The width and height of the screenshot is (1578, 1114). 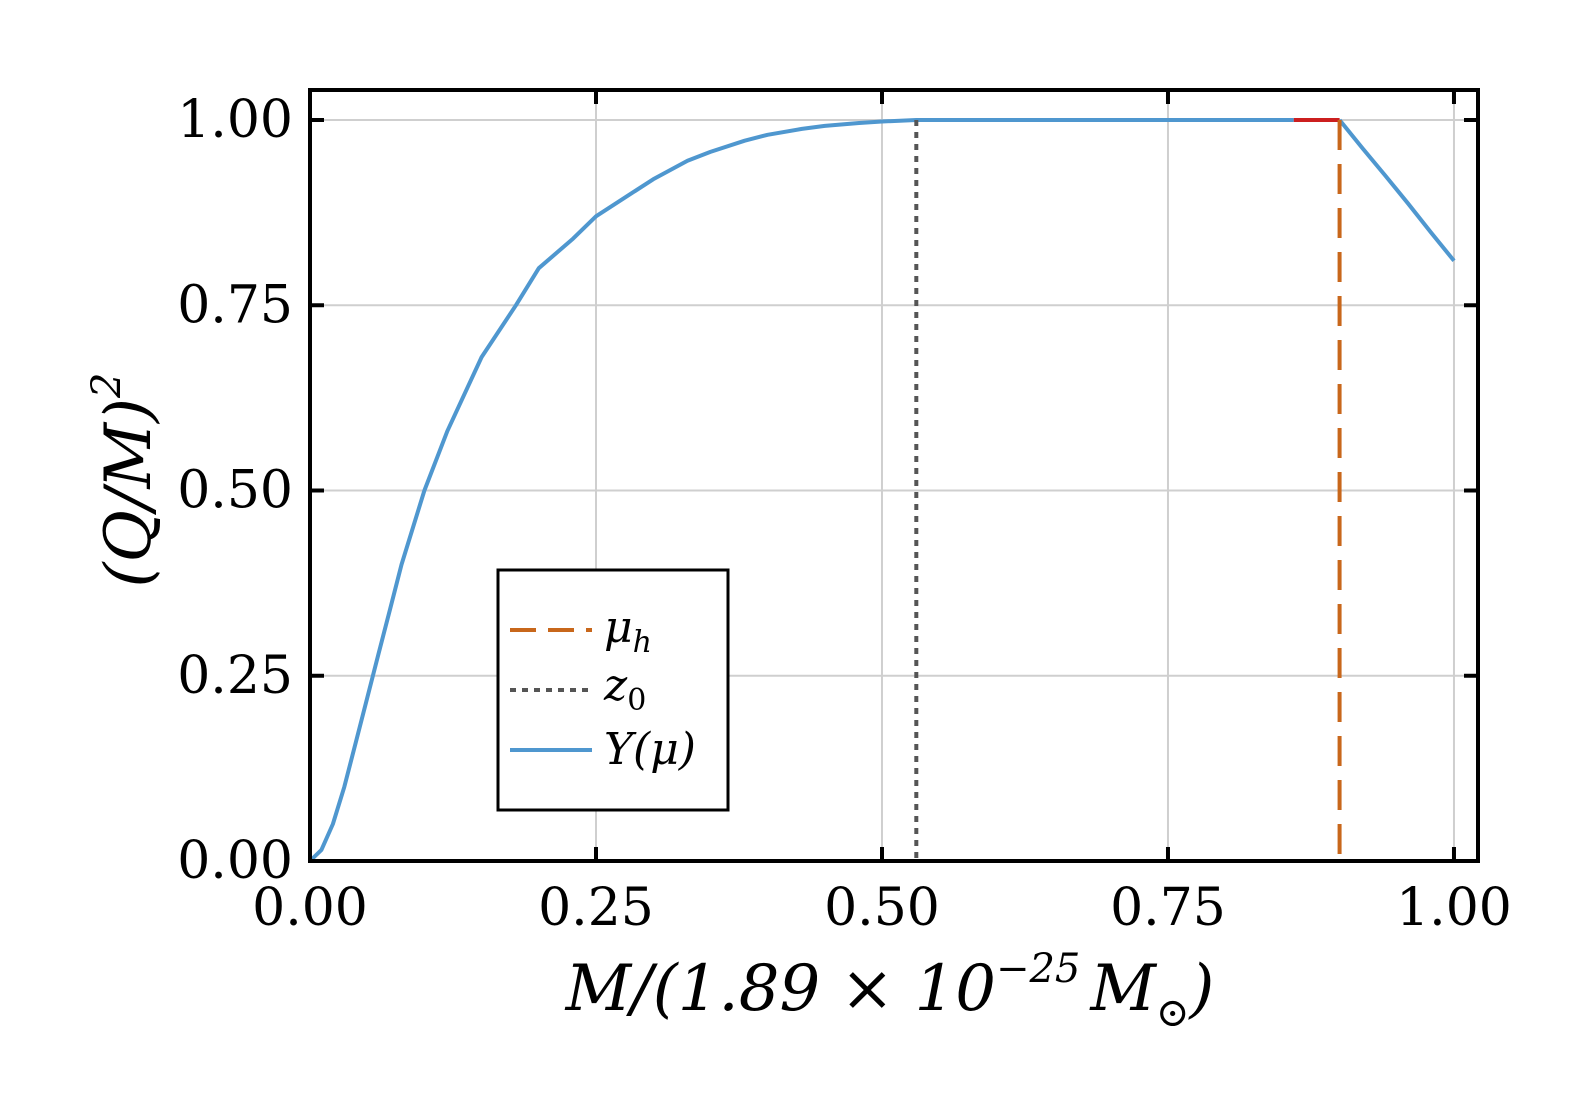 What do you see at coordinates (107, 386) in the screenshot?
I see `y-axis-title-exp: 2` at bounding box center [107, 386].